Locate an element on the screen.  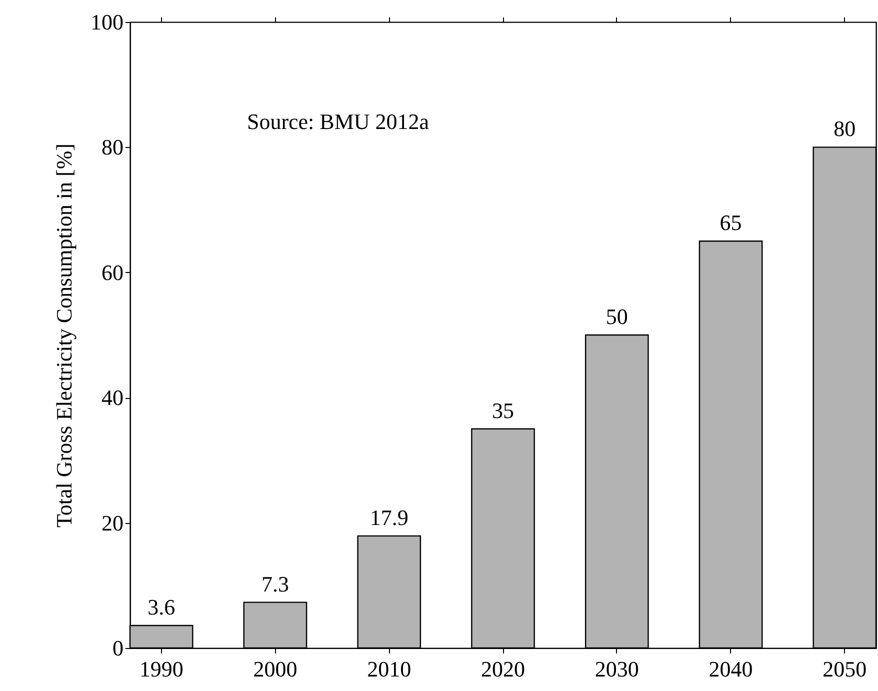
x-tick-label: 1990 is located at coordinates (161, 669).